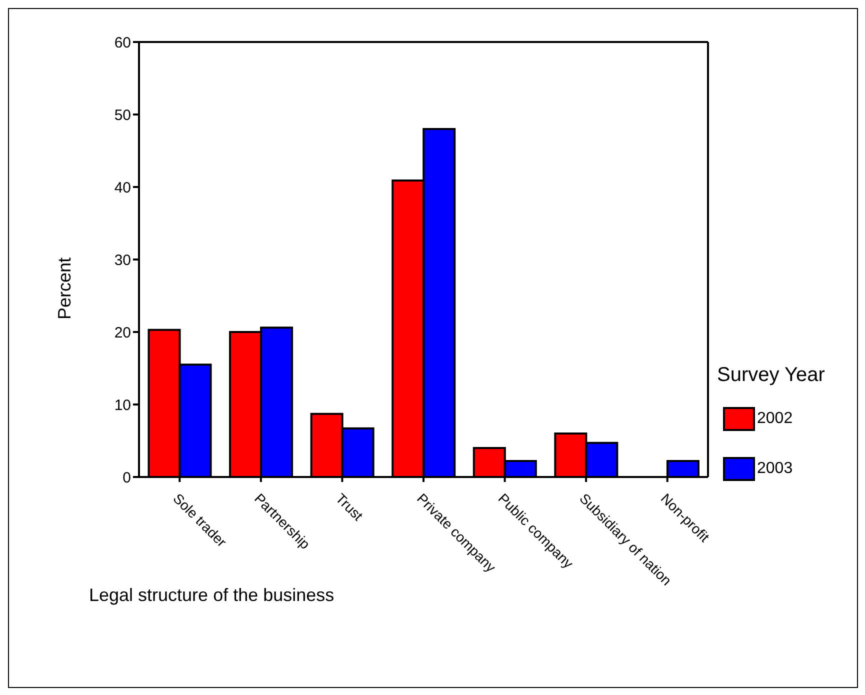 The image size is (865, 695). Describe the element at coordinates (122, 333) in the screenshot. I see `y-tick-label: 20` at that location.